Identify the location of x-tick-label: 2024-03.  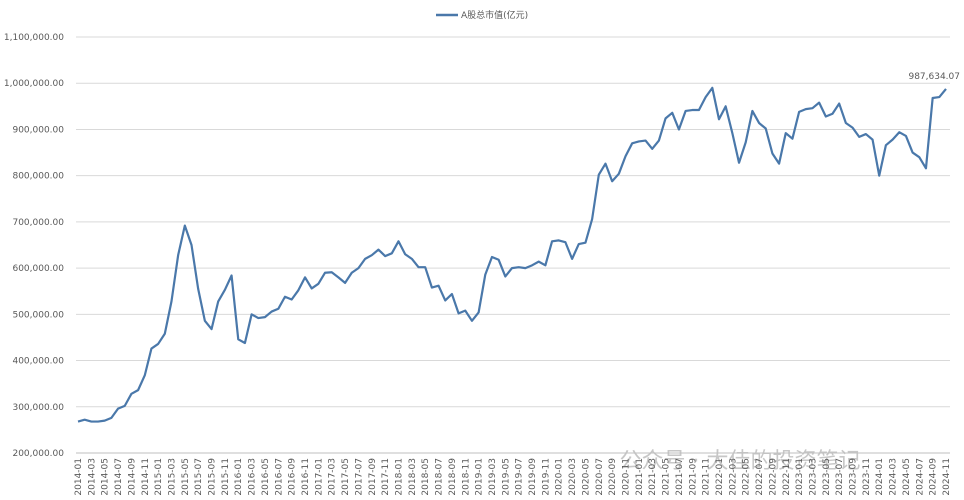
(894, 477).